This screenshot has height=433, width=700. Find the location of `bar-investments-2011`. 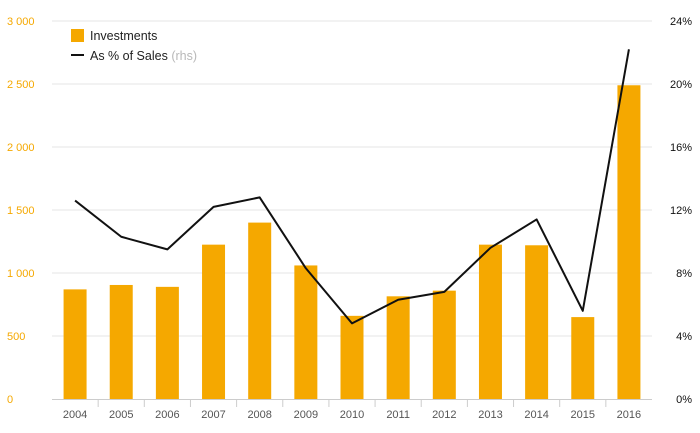

bar-investments-2011 is located at coordinates (398, 347).